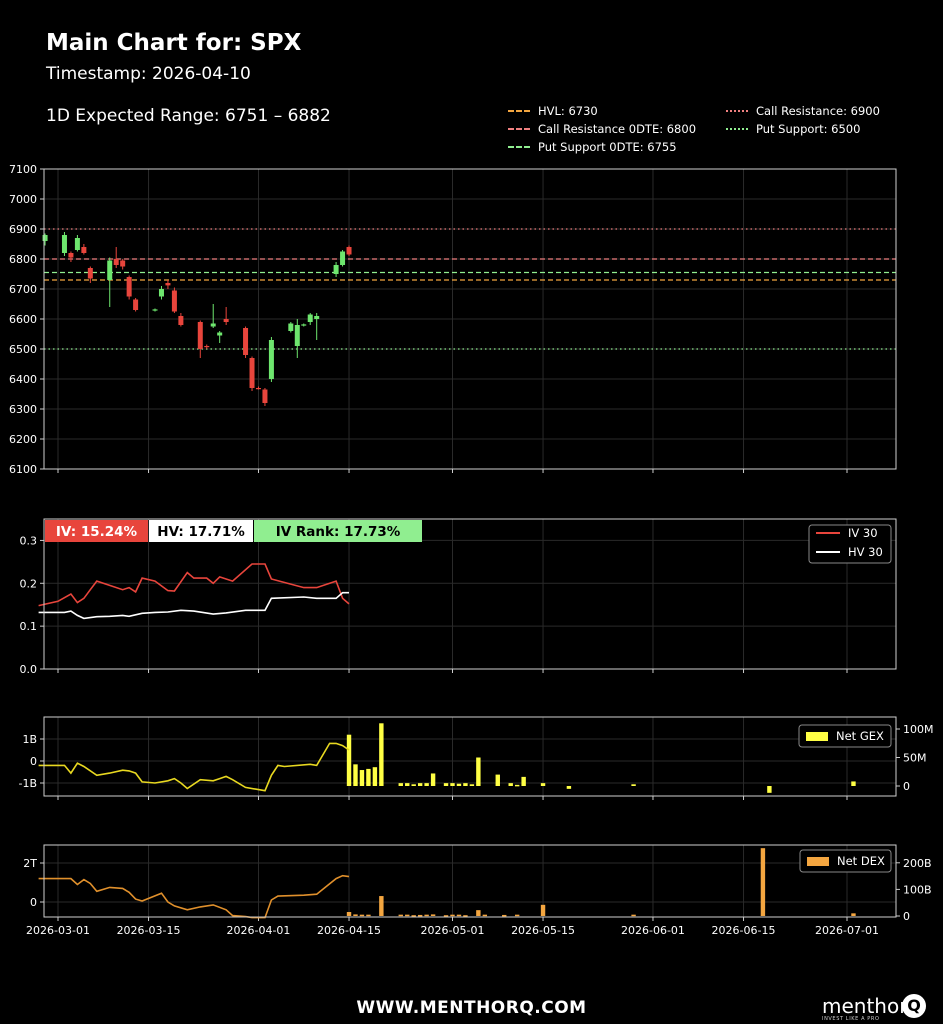 This screenshot has height=1024, width=943. Describe the element at coordinates (470, 756) in the screenshot. I see `gex-panel-frame` at that location.